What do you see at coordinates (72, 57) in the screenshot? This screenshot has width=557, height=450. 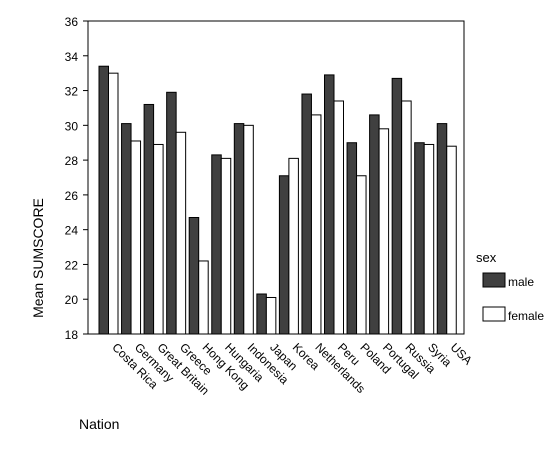 I see `y-tick-label: 34` at bounding box center [72, 57].